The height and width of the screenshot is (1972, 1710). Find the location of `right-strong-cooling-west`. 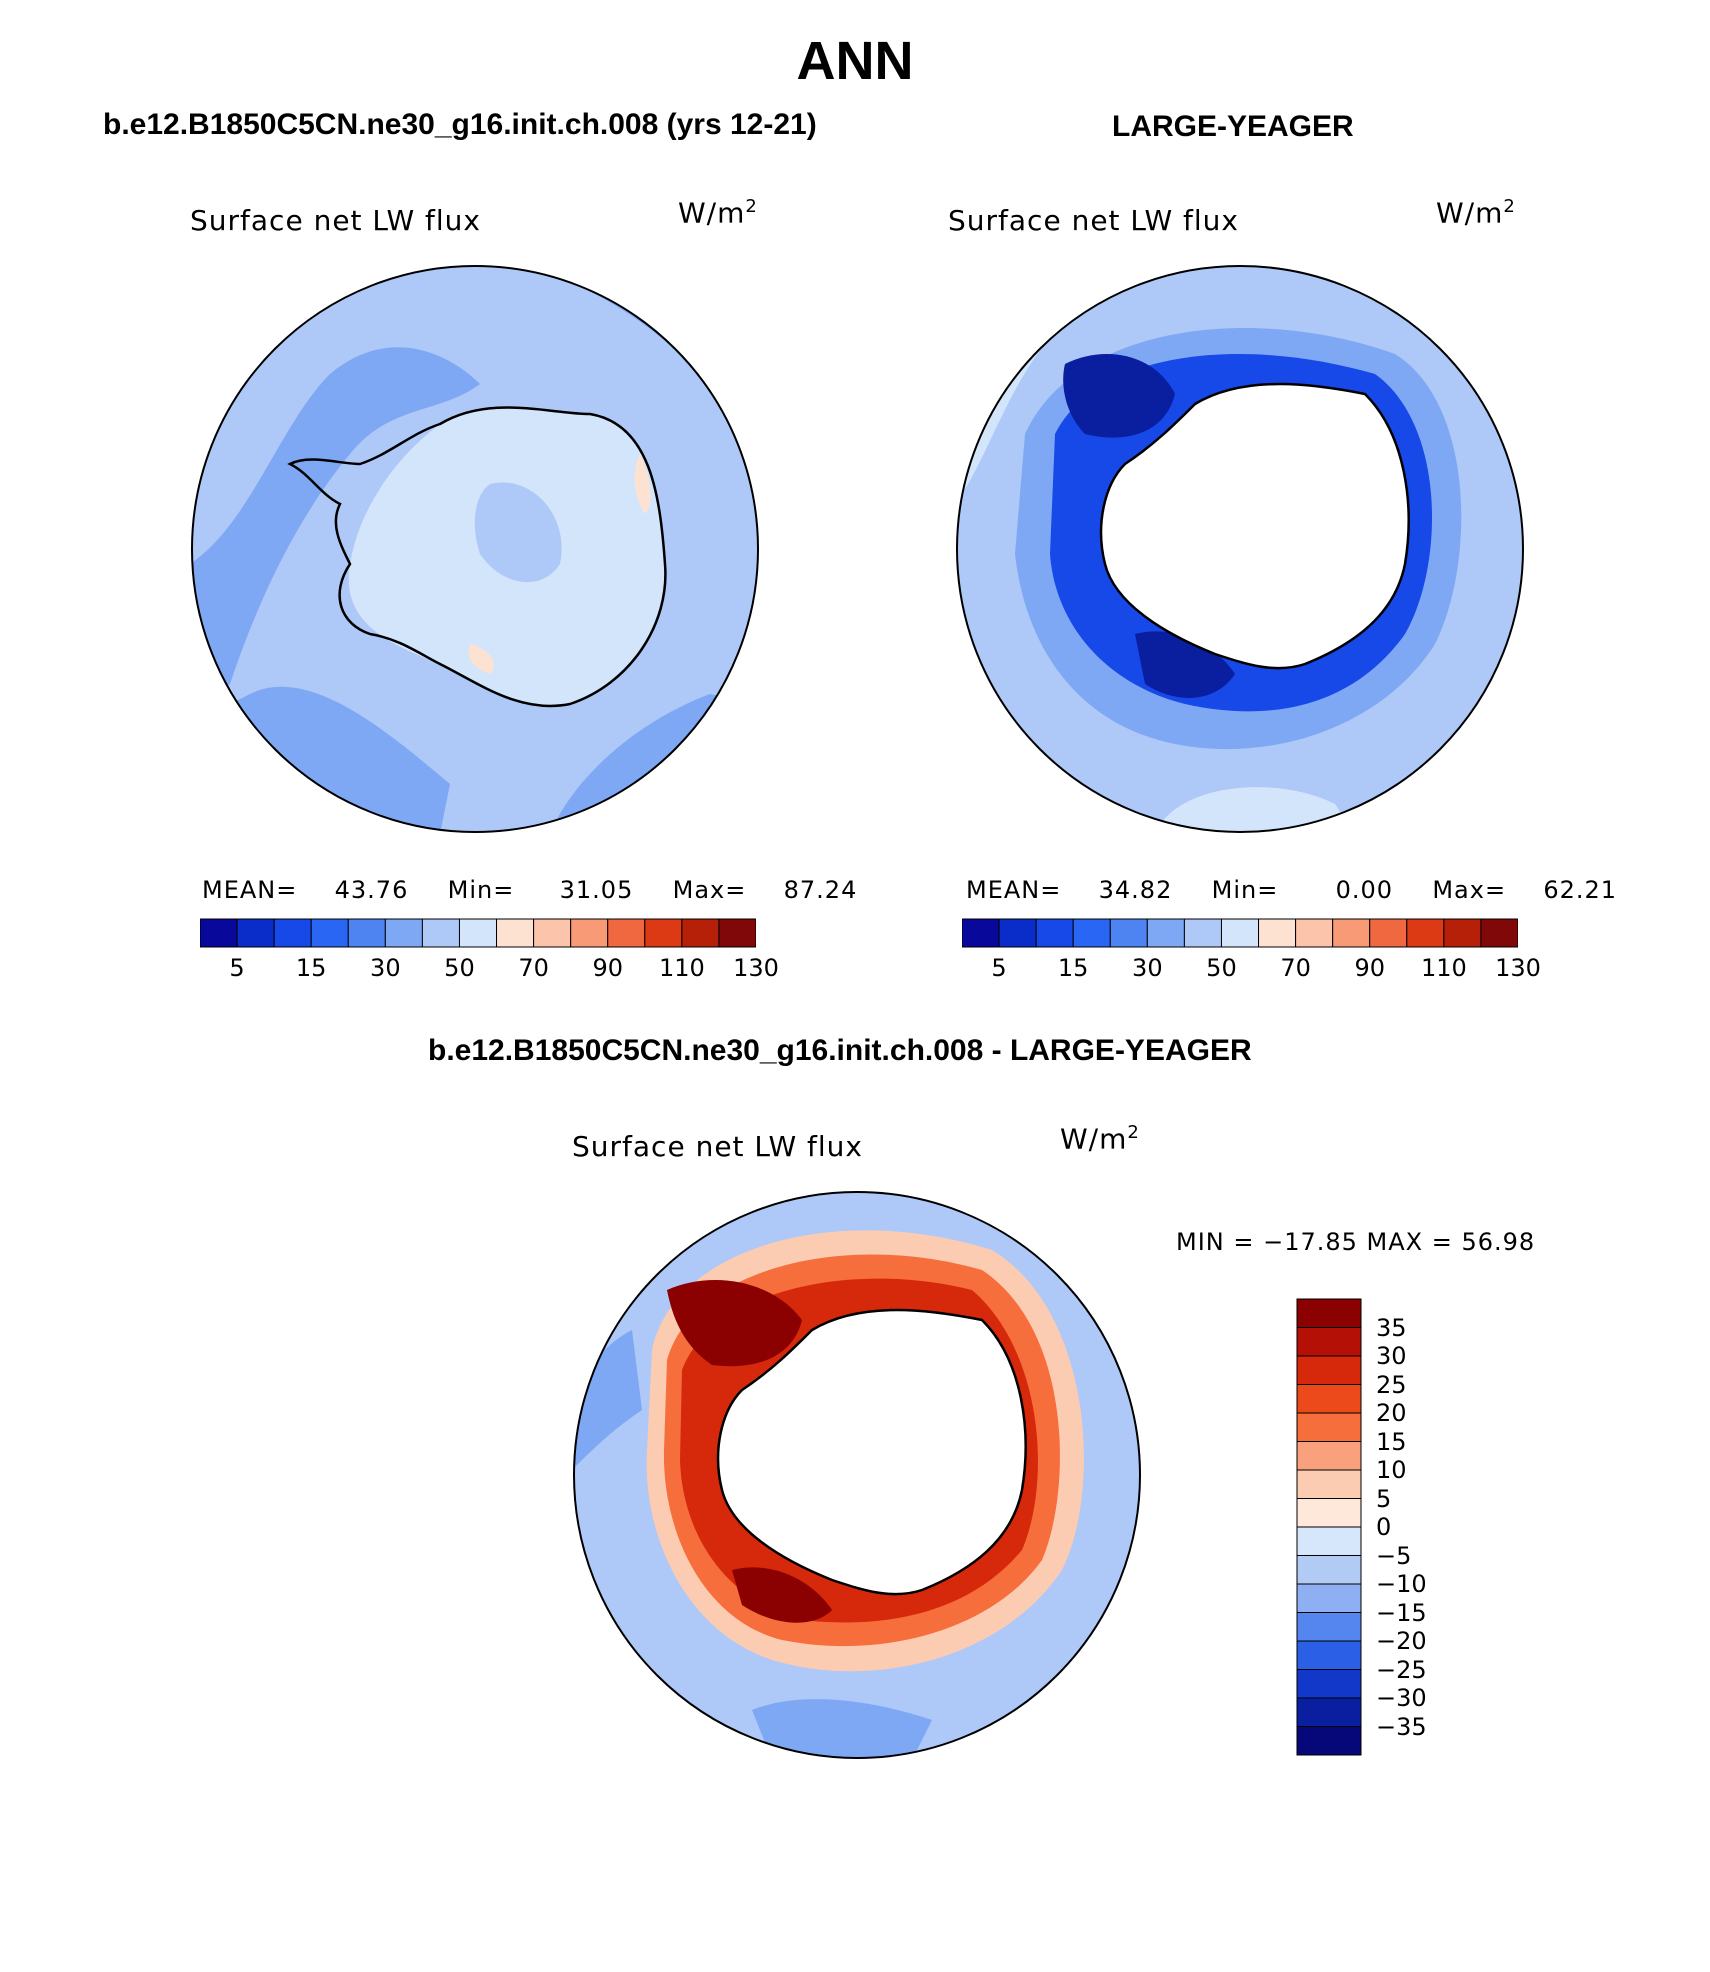

right-strong-cooling-west is located at coordinates (1119, 396).